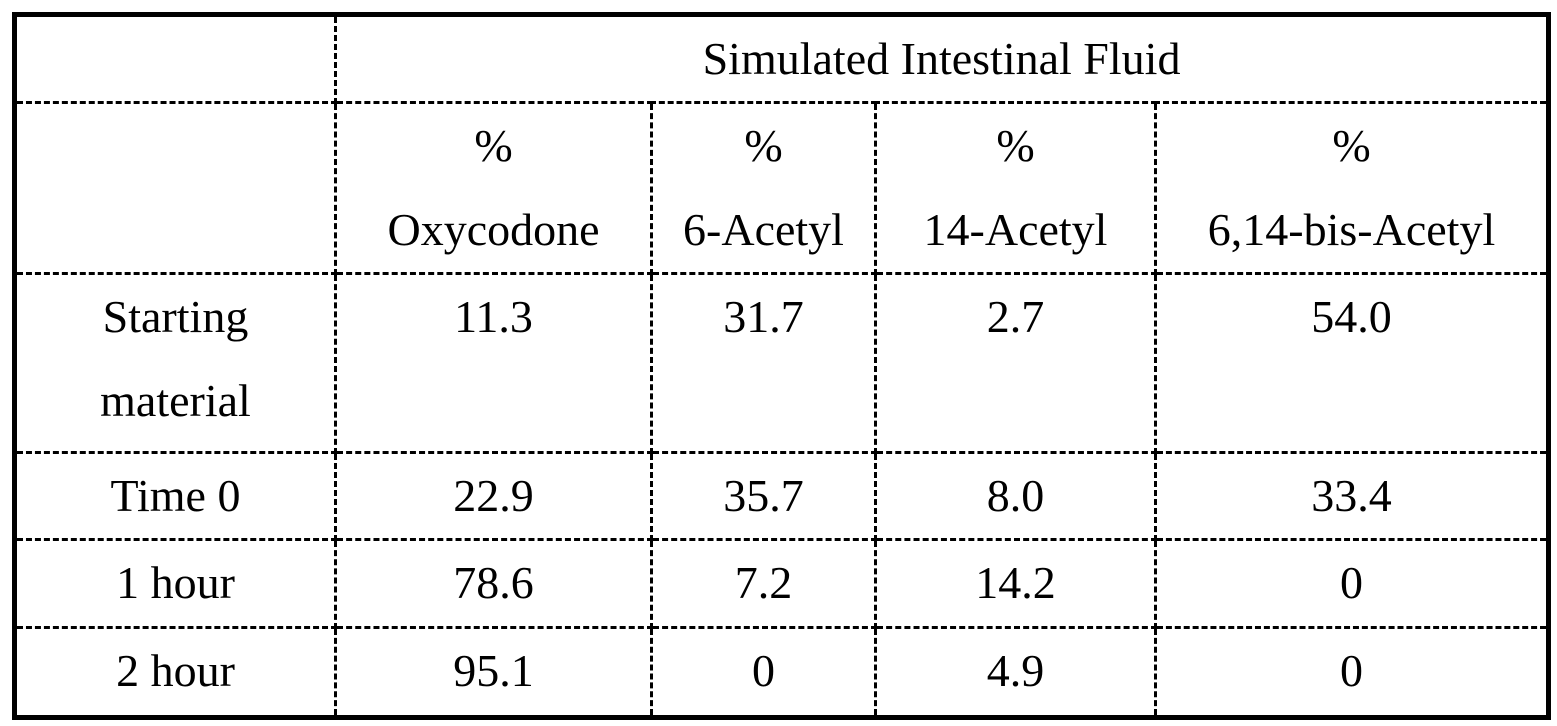  What do you see at coordinates (493, 496) in the screenshot?
I see `value-time0-oxycodone: 22.9` at bounding box center [493, 496].